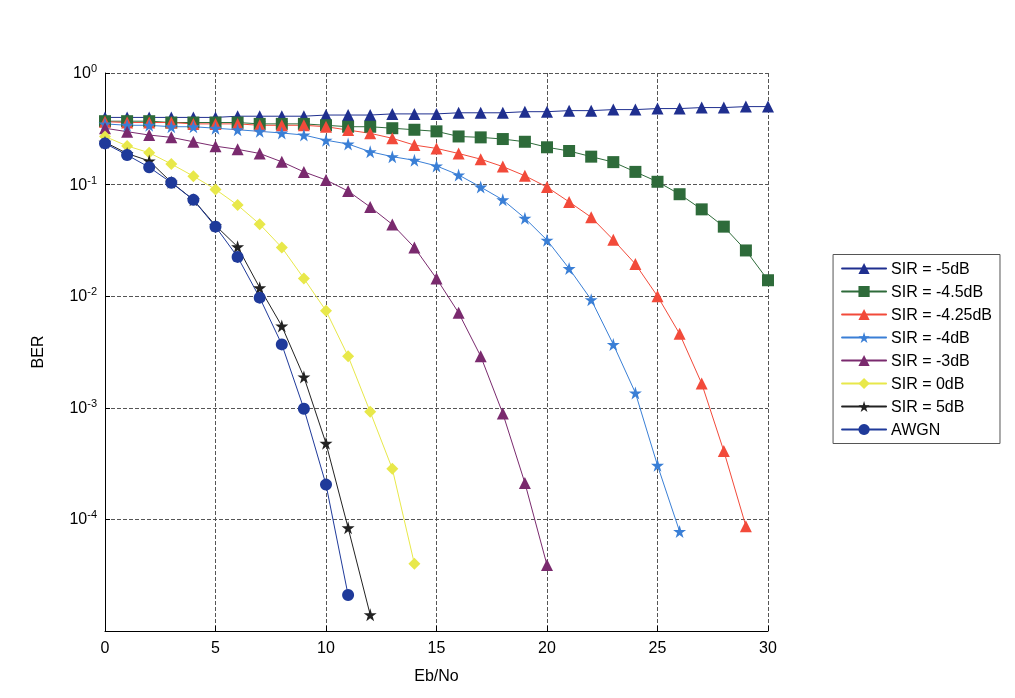 This screenshot has height=698, width=1015. Describe the element at coordinates (83, 518) in the screenshot. I see `y-tick-label: 10$^{-4}$` at that location.